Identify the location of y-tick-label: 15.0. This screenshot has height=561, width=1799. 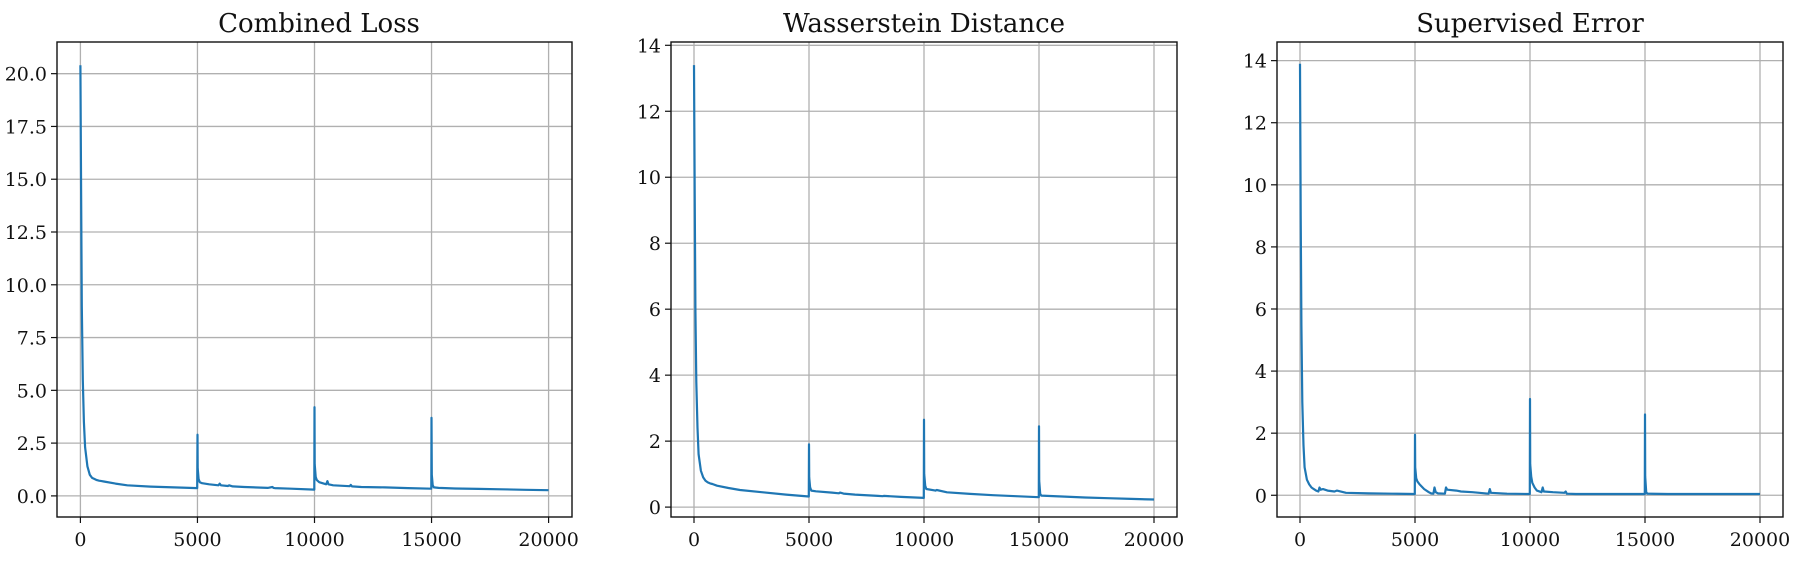
(26, 180).